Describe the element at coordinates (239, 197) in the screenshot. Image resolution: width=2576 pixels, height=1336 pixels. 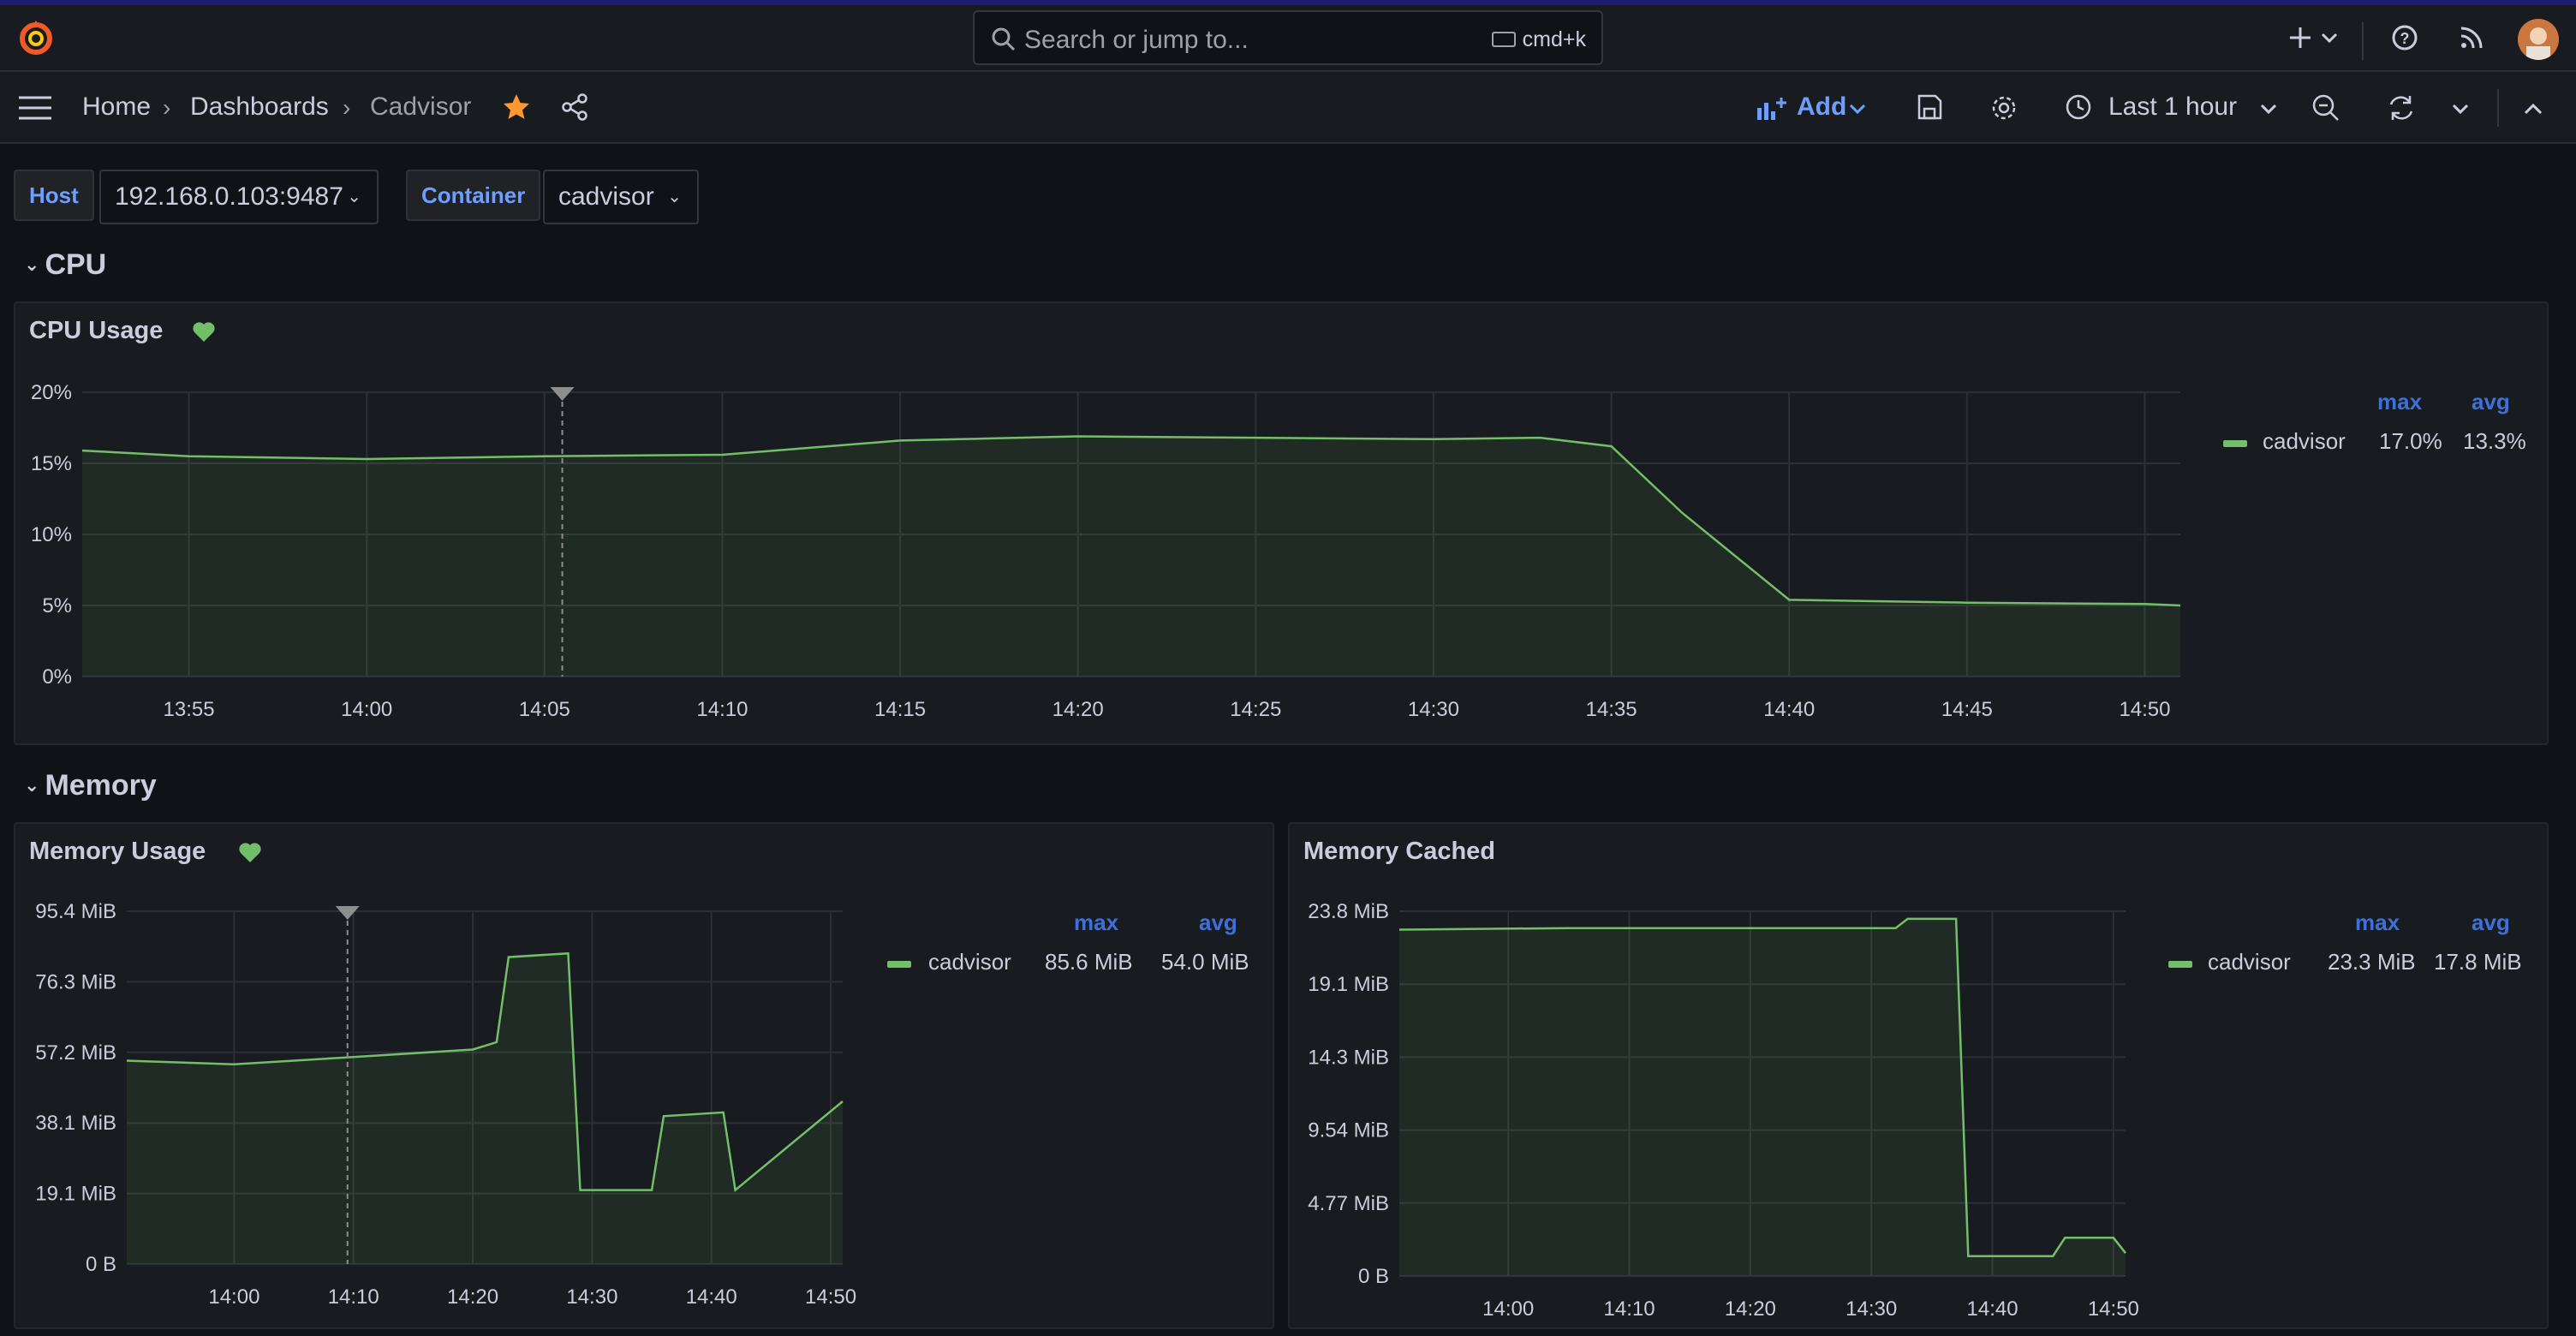
I see `variable-select-host: 192.168.0.103:9487 ⌄` at that location.